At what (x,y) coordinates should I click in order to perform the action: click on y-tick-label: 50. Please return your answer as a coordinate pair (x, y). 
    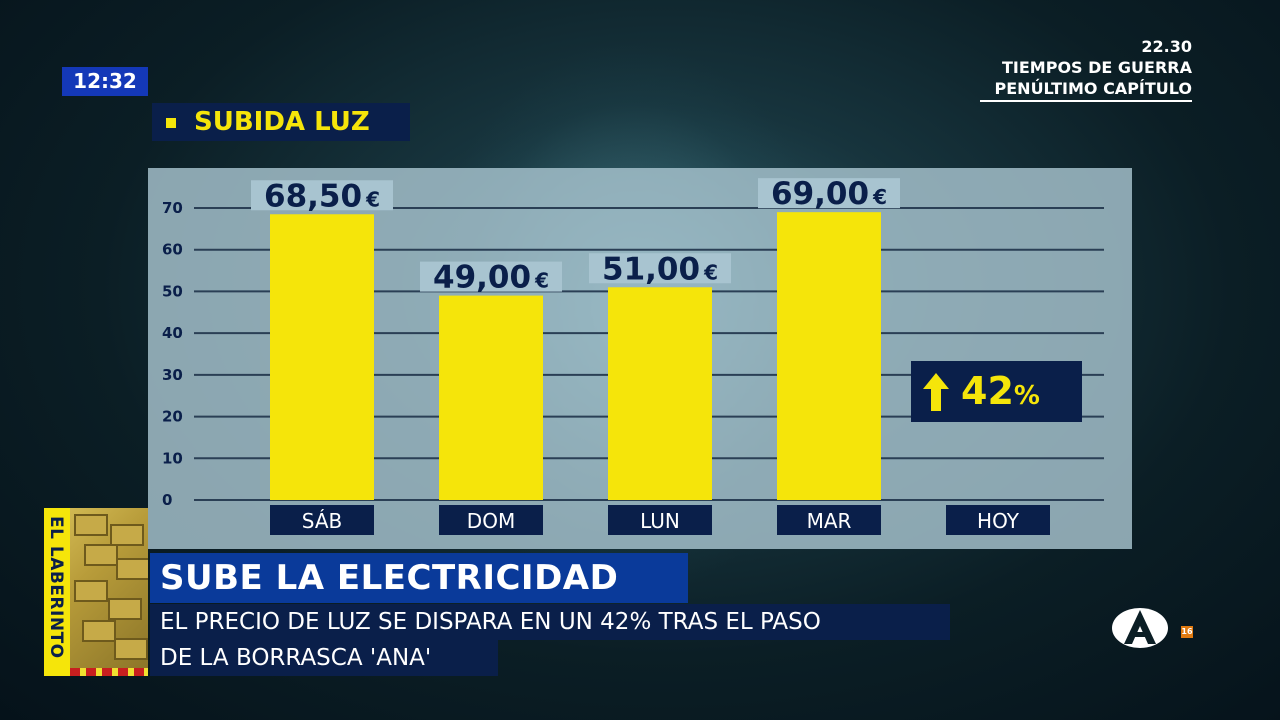
    Looking at the image, I should click on (172, 291).